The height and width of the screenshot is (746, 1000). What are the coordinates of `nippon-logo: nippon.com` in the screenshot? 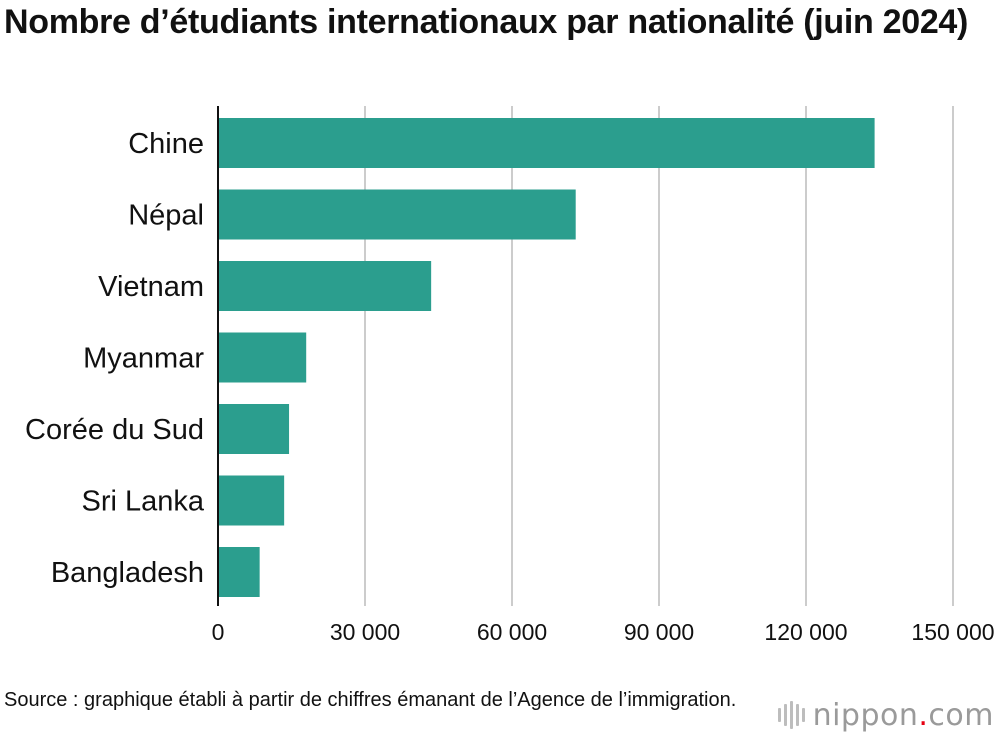 It's located at (886, 715).